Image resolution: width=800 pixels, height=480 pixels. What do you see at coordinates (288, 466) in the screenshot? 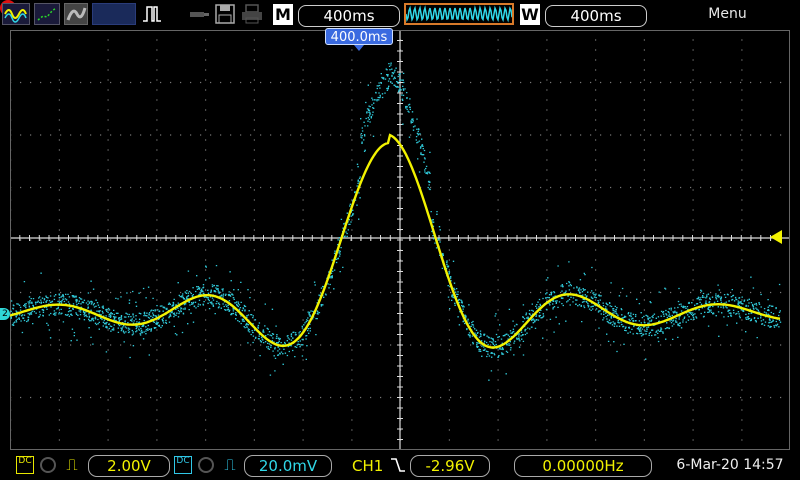
I see `ch2-scale-value: 20.0mV` at bounding box center [288, 466].